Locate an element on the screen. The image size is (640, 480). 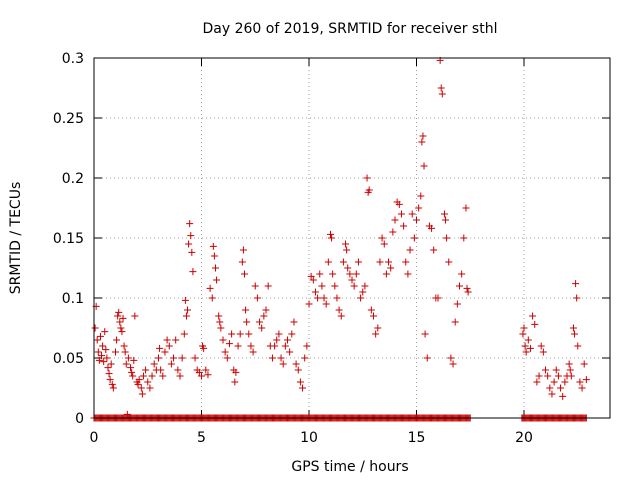
y-axis-label: SRMTID / TECUs is located at coordinates (16, 238).